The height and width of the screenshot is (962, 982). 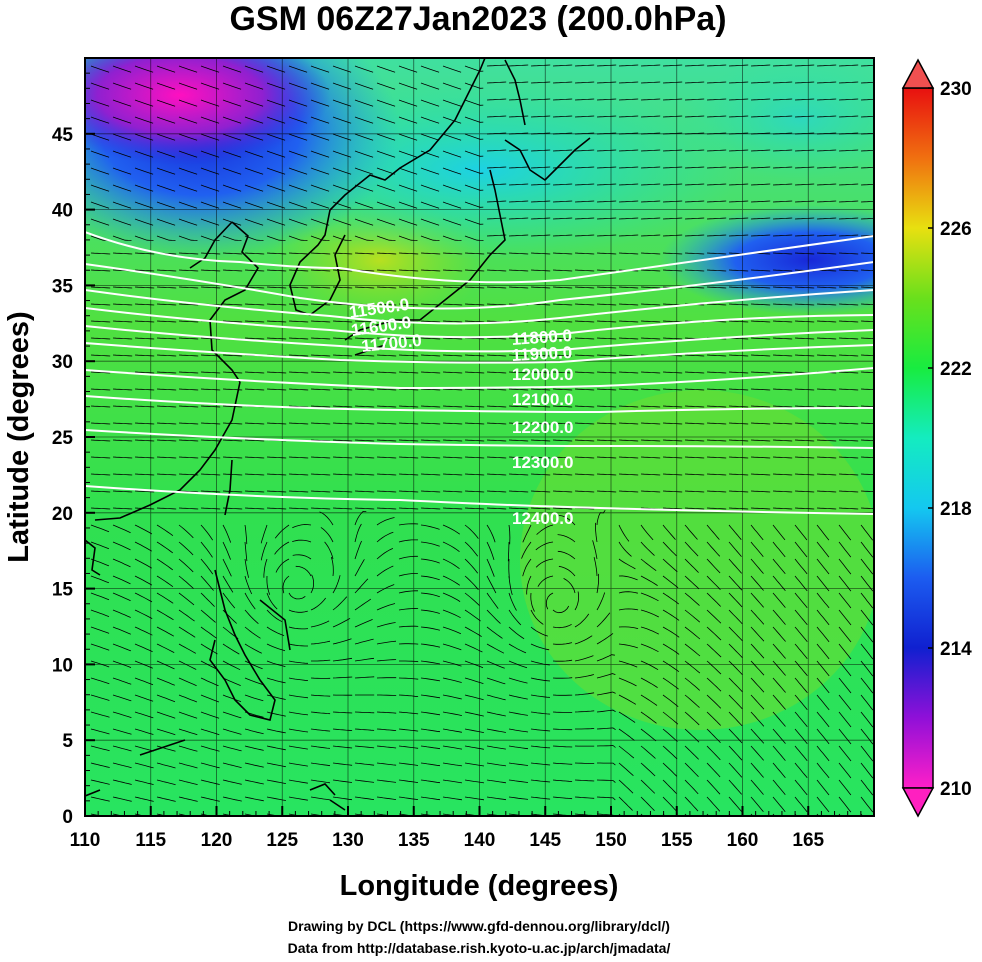 What do you see at coordinates (542, 374) in the screenshot?
I see `contour-label-12000: 12000.0` at bounding box center [542, 374].